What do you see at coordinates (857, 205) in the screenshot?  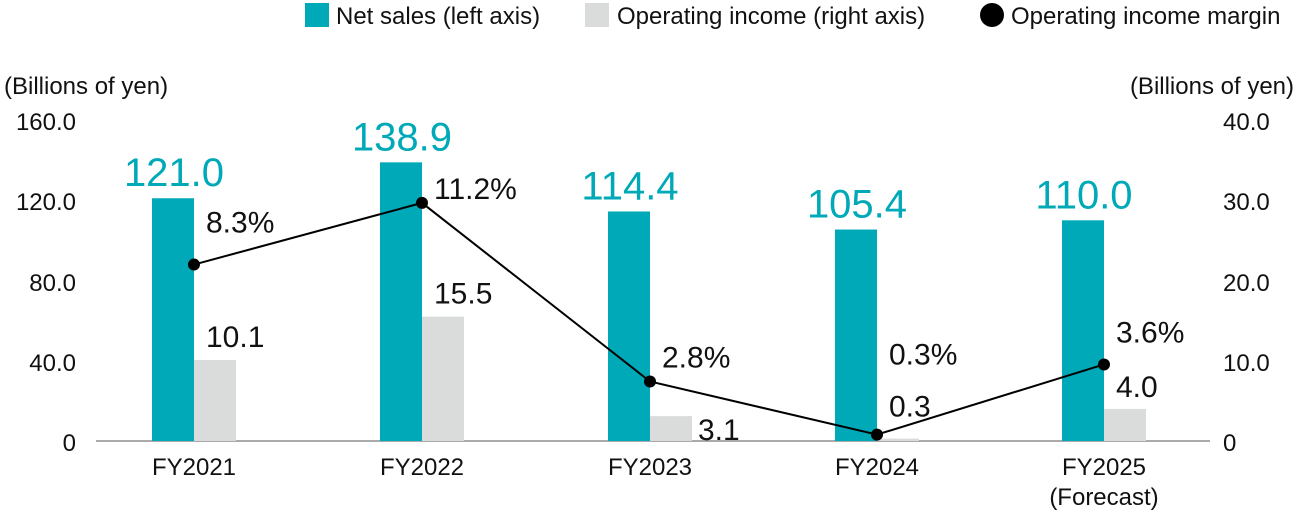 I see `net-sales-data-label: 105.4` at bounding box center [857, 205].